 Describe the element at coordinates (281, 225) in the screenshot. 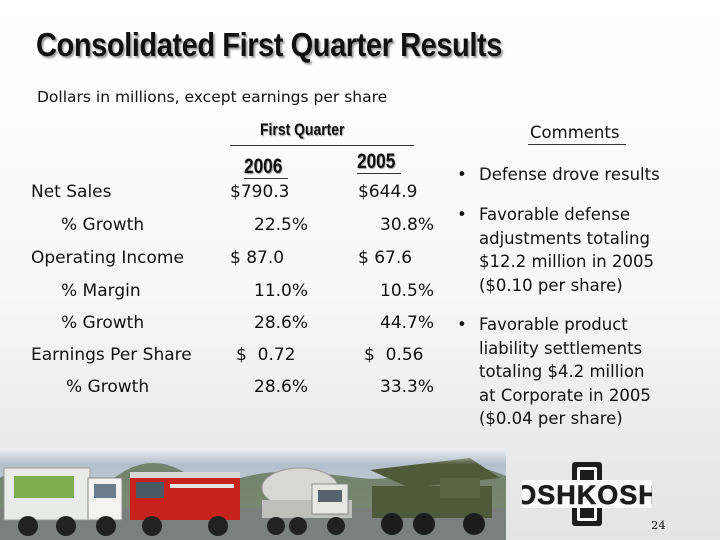

I see `value-sales-growth-2006: 22.5%` at that location.